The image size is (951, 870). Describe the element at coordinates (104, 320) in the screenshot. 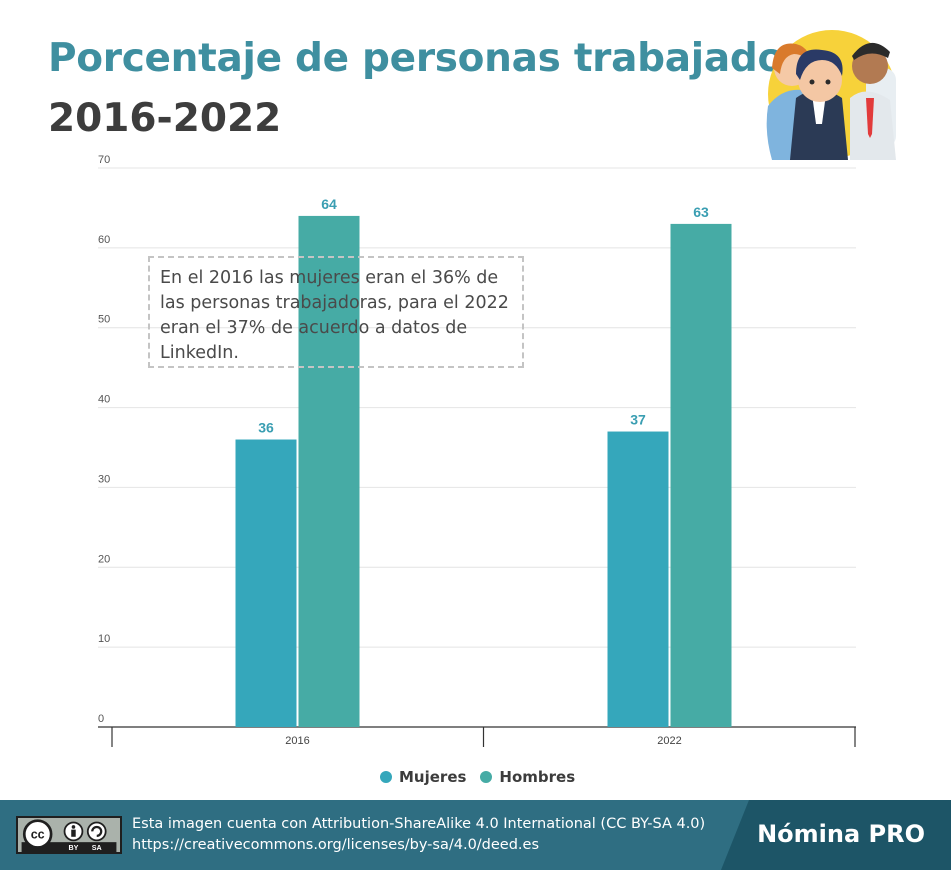

I see `y-tick-label: 50` at that location.